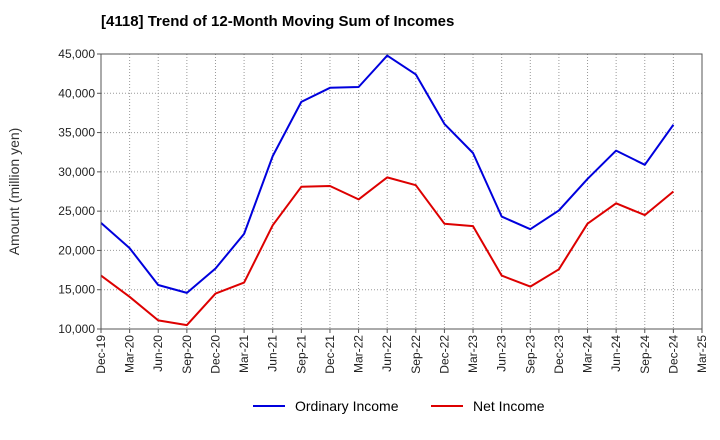 Image resolution: width=720 pixels, height=440 pixels. I want to click on x-tick-label: Mar-21, so click(244, 354).